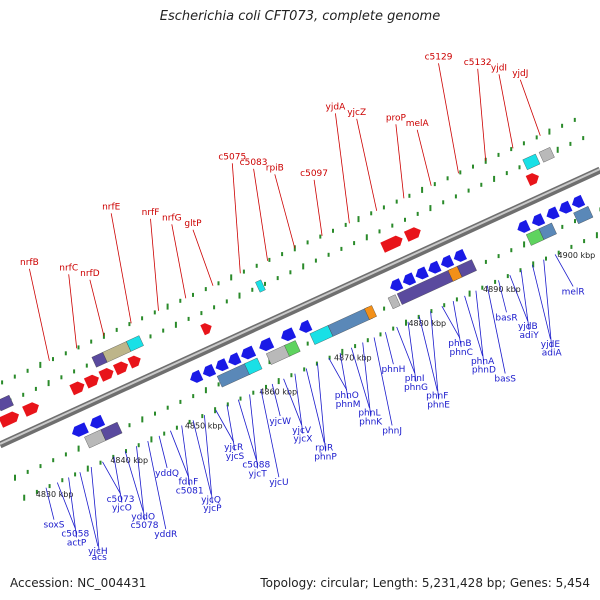  Describe the element at coordinates (300, 16) in the screenshot. I see `page-title: Escherichia coli CFT073, complete genome` at that location.